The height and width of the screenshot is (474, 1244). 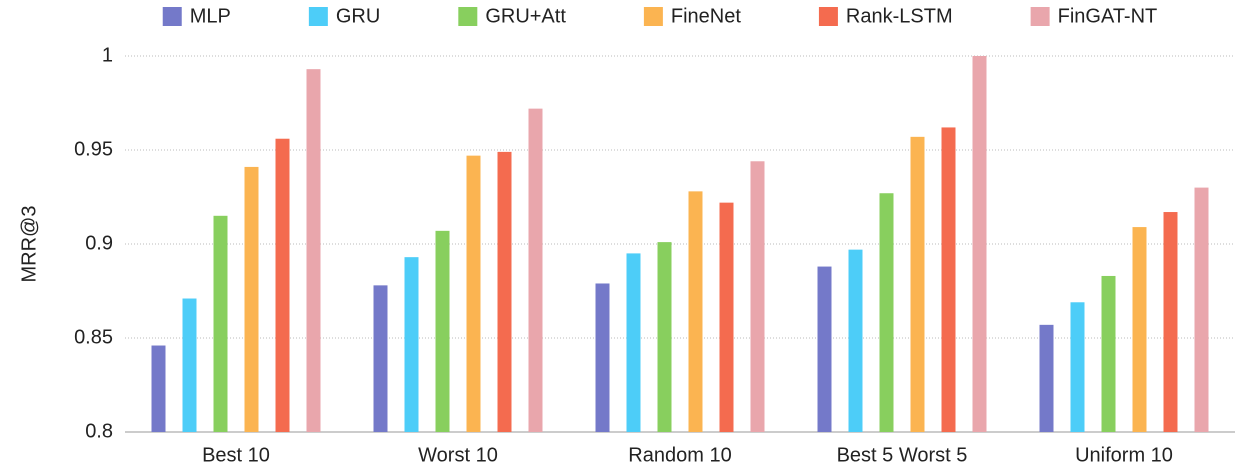 What do you see at coordinates (902, 455) in the screenshot?
I see `x-tick-label: Best 5 Worst 5` at bounding box center [902, 455].